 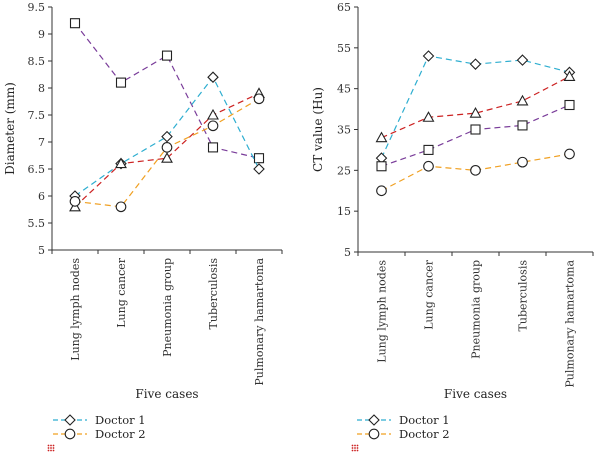 I want to click on y-axis-label: Diameter (mm), so click(x=10, y=128).